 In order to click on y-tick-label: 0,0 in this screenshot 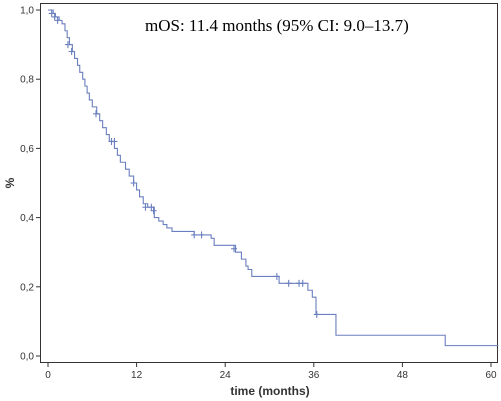, I will do `click(27, 357)`.